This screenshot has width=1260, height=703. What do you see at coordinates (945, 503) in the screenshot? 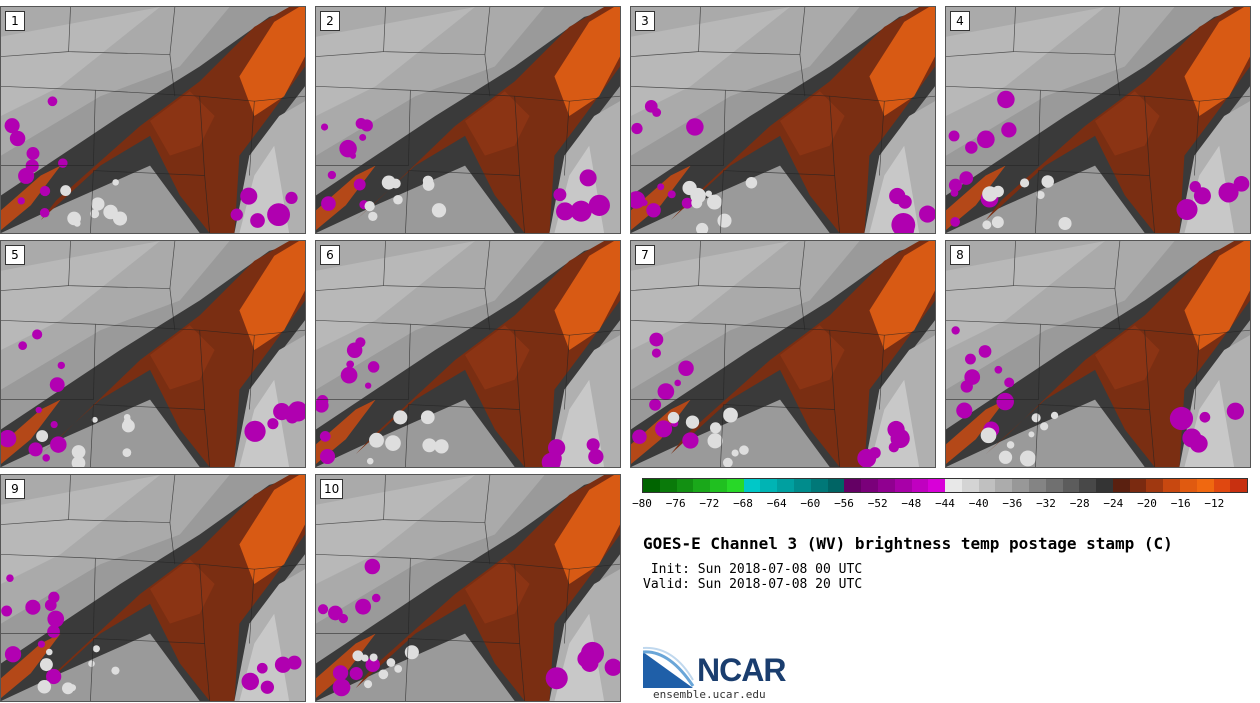
I see `colorbar-tick-label: −44` at bounding box center [945, 503].